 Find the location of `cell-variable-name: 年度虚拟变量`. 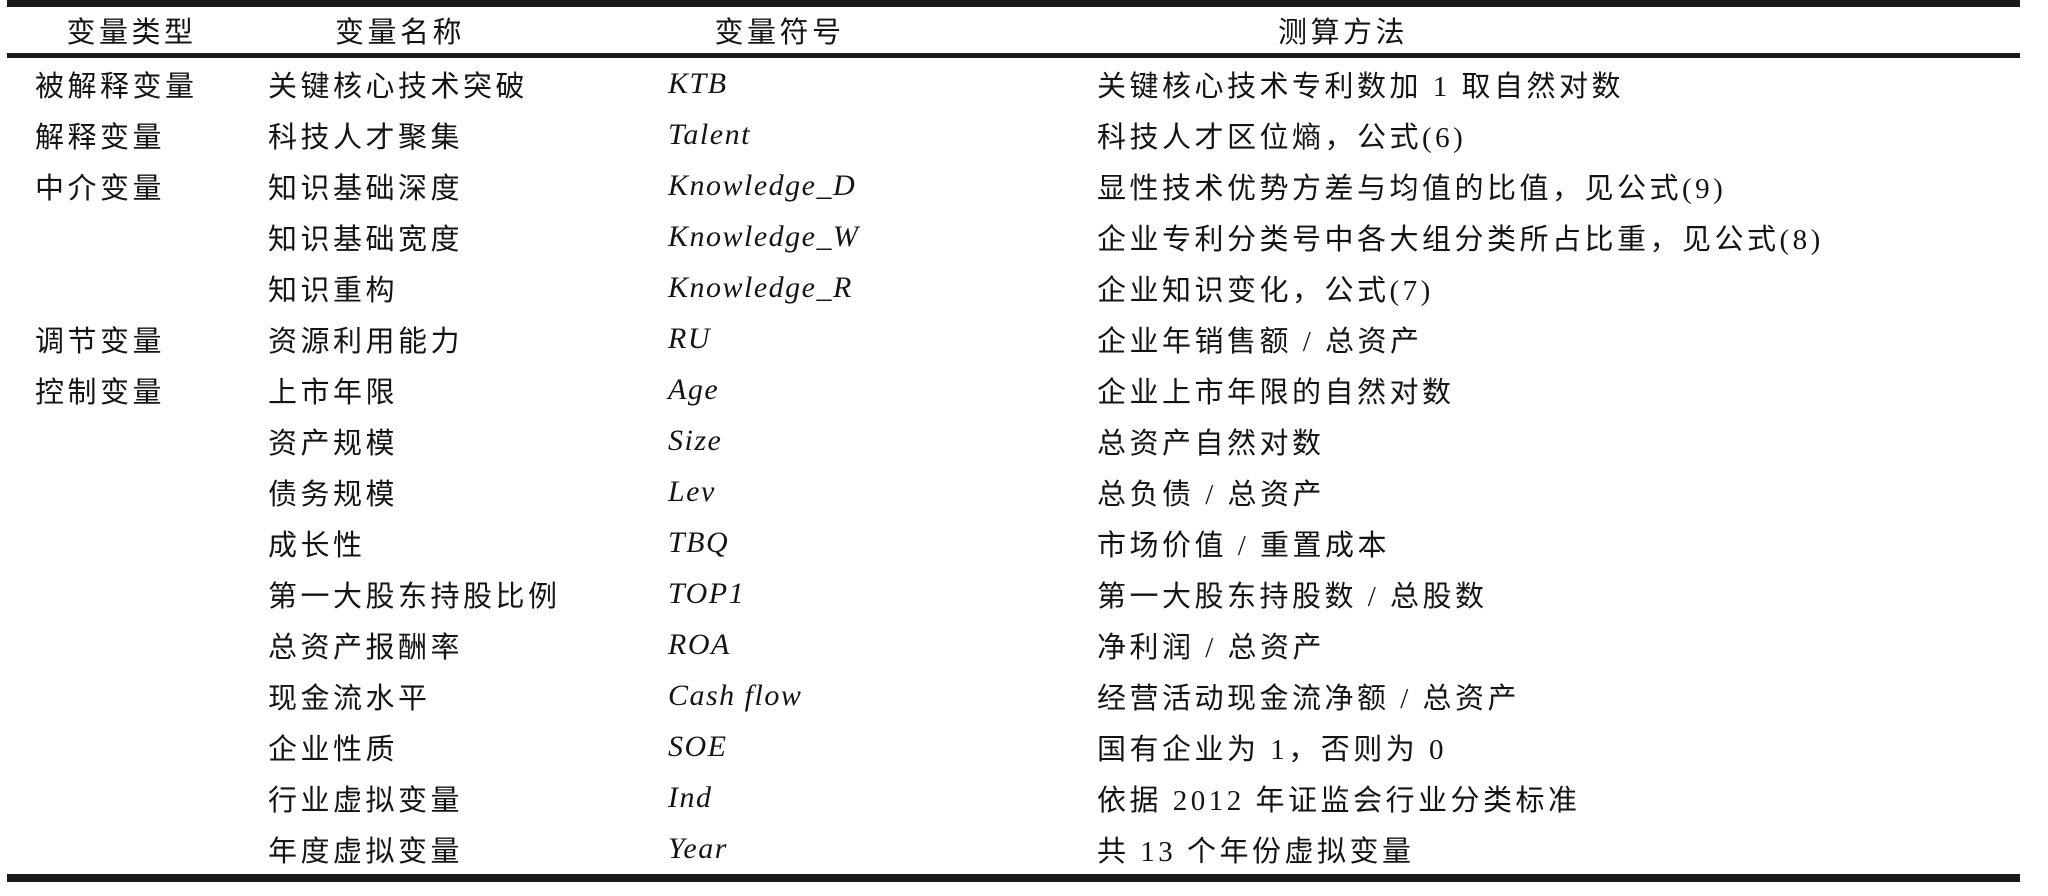

cell-variable-name: 年度虚拟变量 is located at coordinates (366, 851).